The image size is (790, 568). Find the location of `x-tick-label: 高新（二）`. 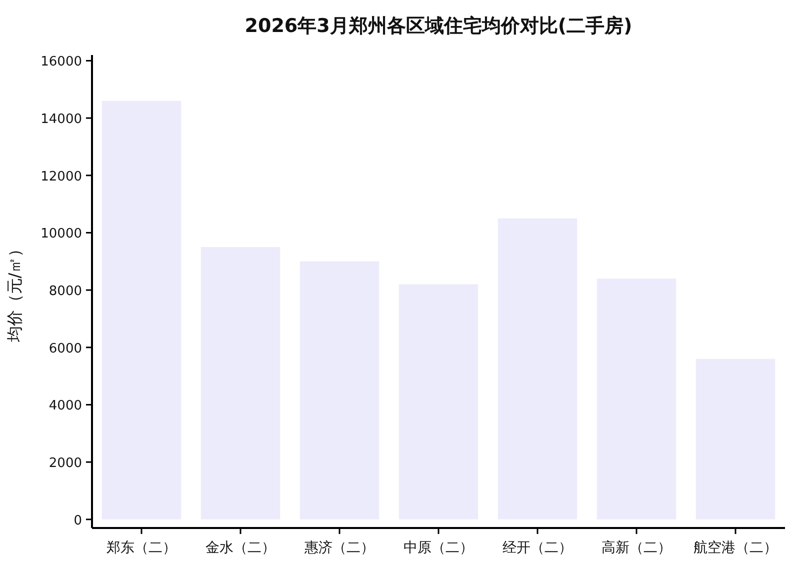

x-tick-label: 高新（二） is located at coordinates (637, 548).